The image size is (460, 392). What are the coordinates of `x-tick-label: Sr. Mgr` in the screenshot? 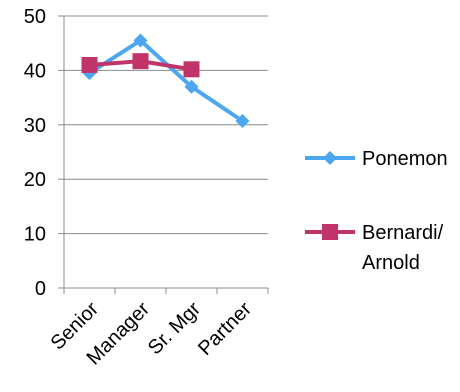 It's located at (174, 328).